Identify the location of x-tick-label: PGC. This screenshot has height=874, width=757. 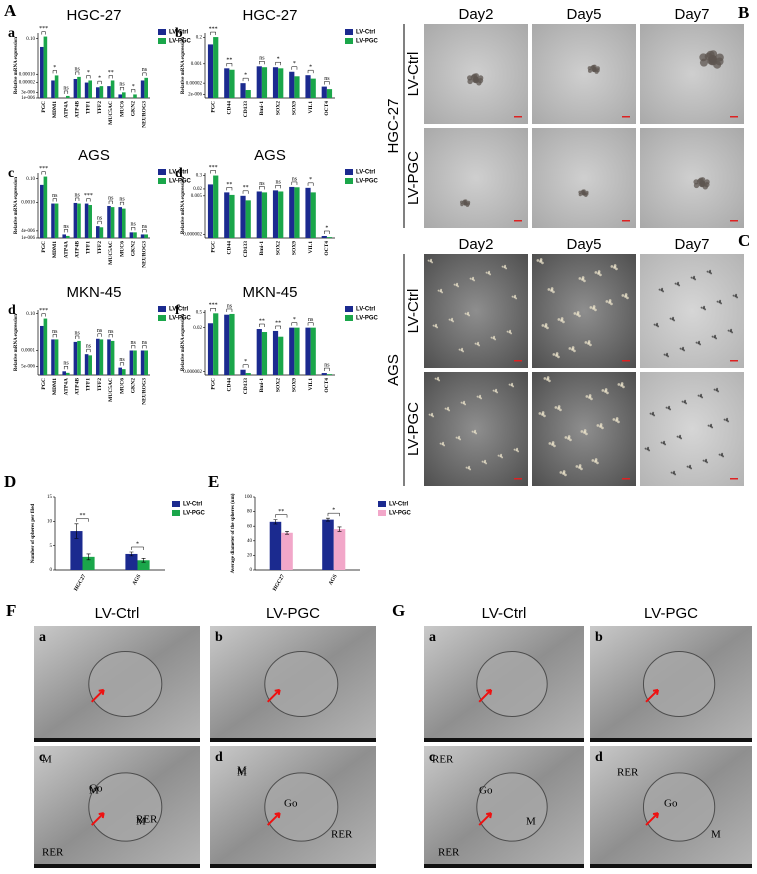
(213, 107).